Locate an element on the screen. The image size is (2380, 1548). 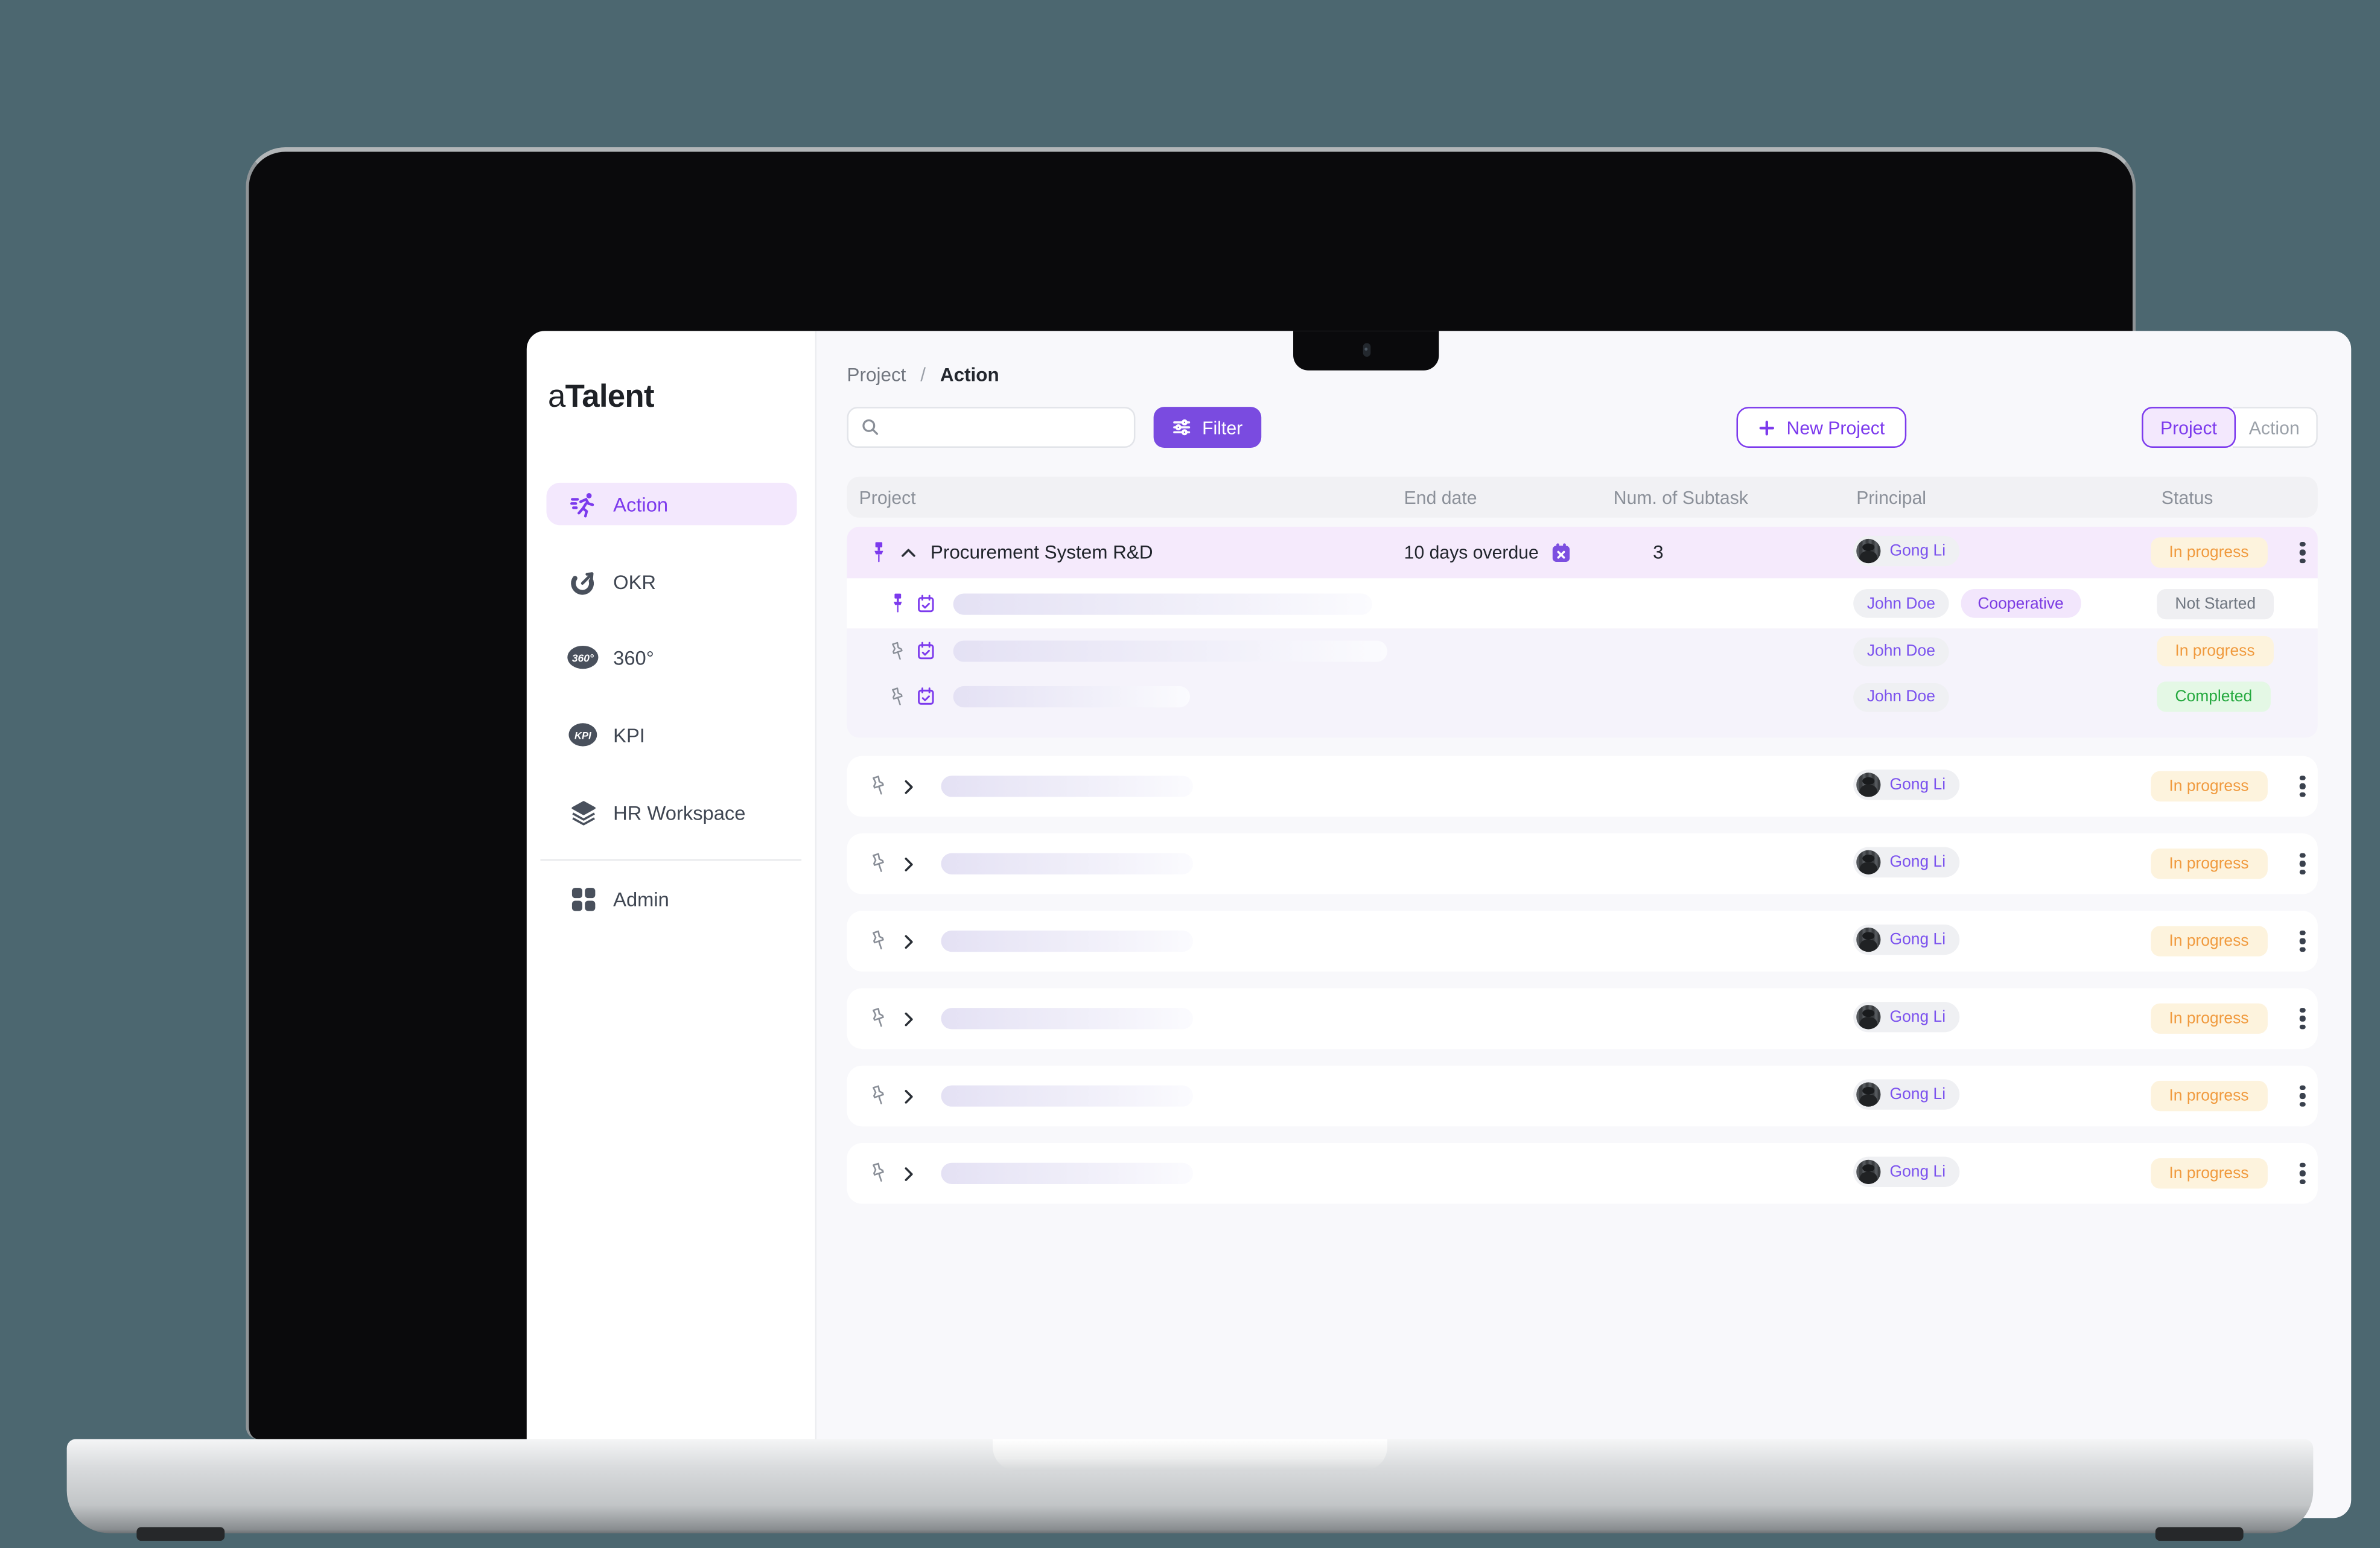
principal-chip: Gong Li is located at coordinates (1906, 861).